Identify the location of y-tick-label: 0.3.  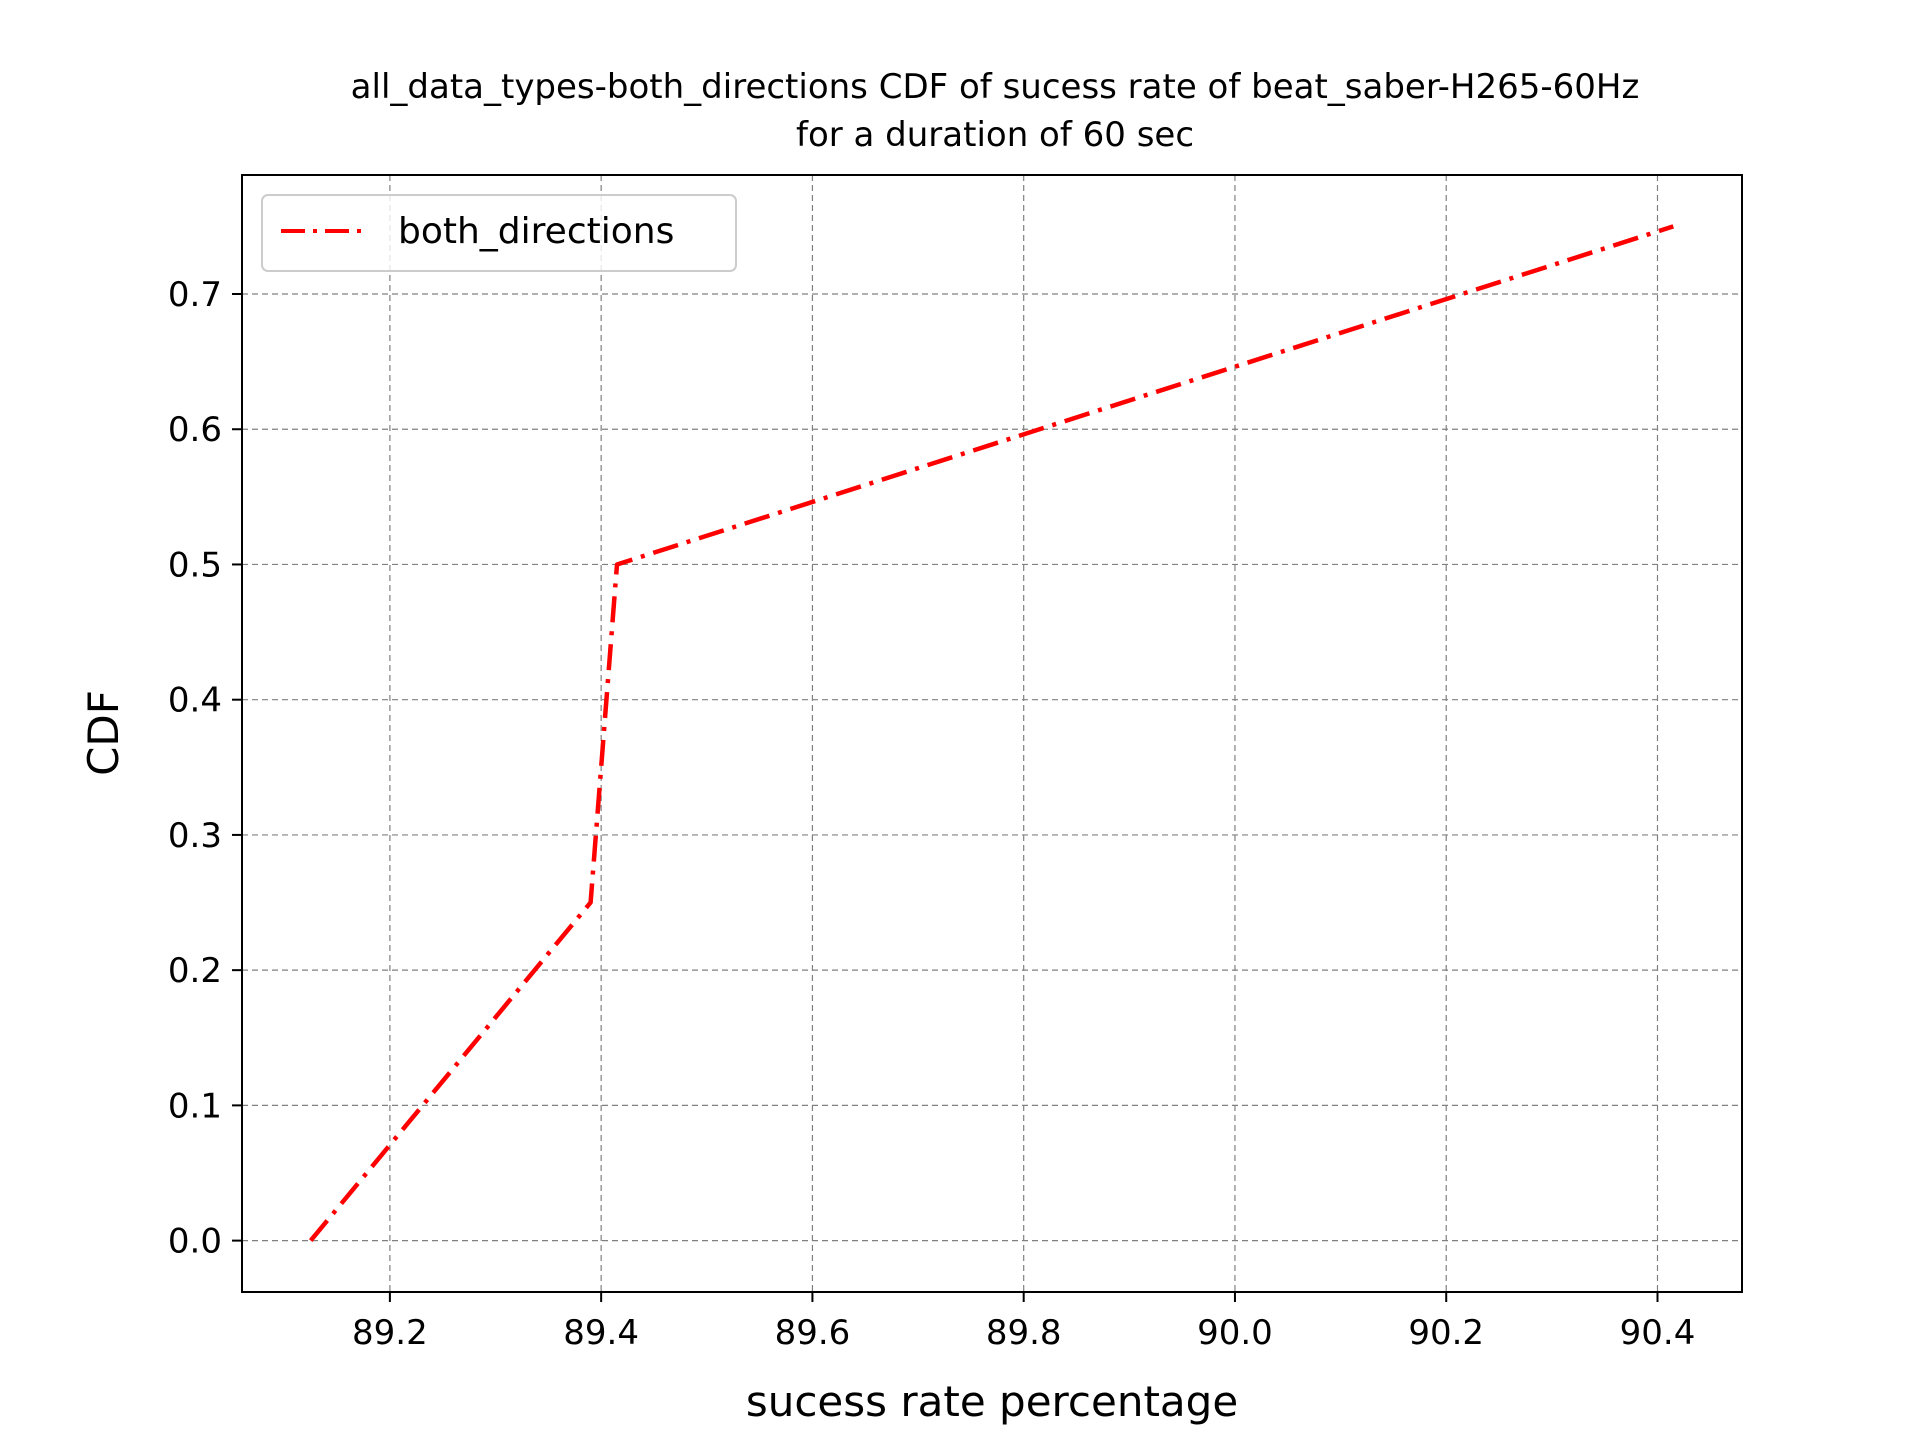
(195, 836).